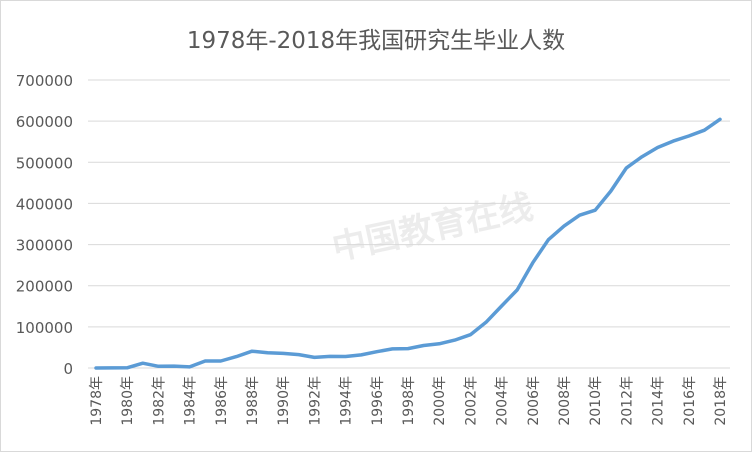 The width and height of the screenshot is (752, 452). Describe the element at coordinates (534, 401) in the screenshot. I see `x-tick-label: 2006年` at that location.